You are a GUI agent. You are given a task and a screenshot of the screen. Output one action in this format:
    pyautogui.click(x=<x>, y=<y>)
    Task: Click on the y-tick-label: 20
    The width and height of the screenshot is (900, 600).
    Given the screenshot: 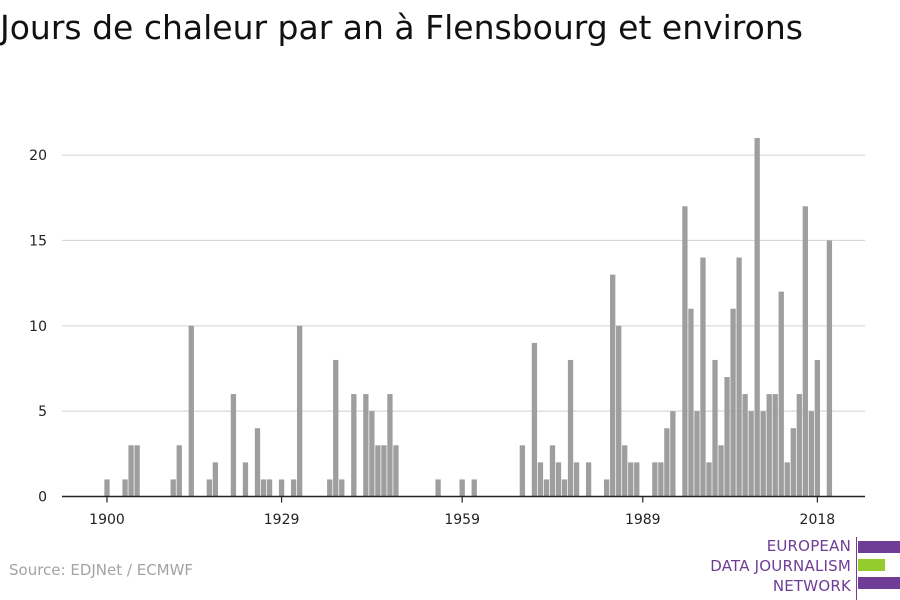 What is the action you would take?
    pyautogui.click(x=38, y=156)
    